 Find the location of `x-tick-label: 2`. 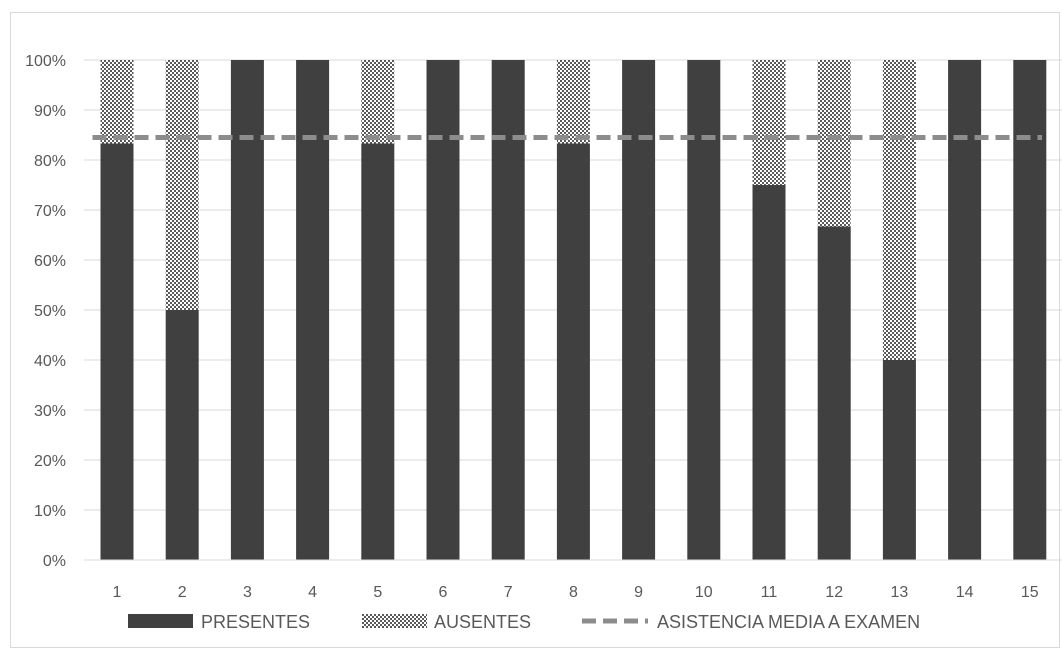

x-tick-label: 2 is located at coordinates (182, 592).